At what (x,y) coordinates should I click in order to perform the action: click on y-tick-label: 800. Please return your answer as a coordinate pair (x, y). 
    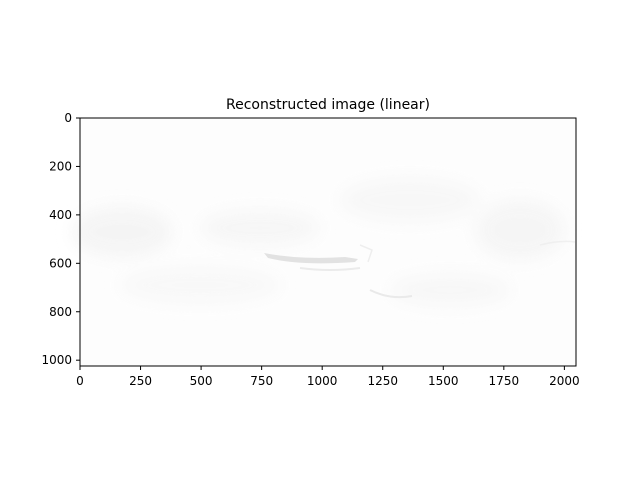
    Looking at the image, I should click on (60, 312).